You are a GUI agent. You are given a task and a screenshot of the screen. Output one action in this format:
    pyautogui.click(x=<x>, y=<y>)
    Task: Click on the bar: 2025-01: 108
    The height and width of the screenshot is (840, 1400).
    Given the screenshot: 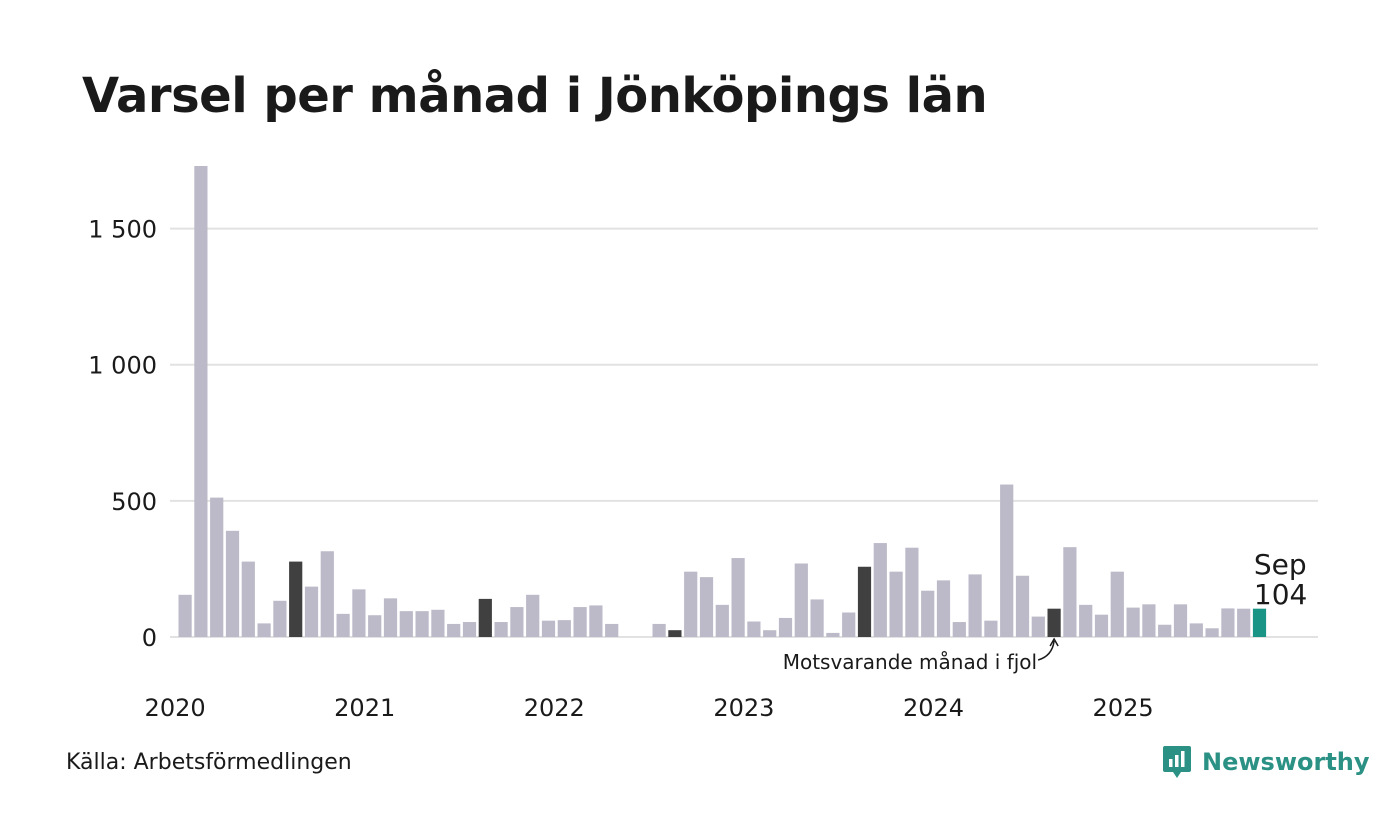 What is the action you would take?
    pyautogui.click(x=1133, y=622)
    